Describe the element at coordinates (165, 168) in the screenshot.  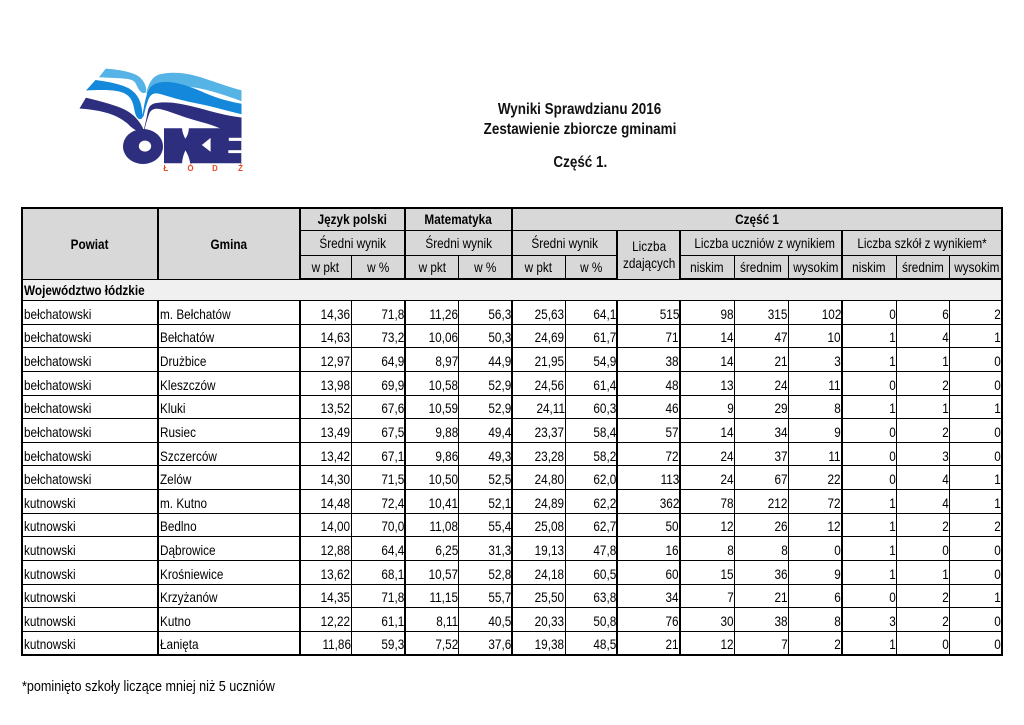
I see `svg-text: Ł` at that location.